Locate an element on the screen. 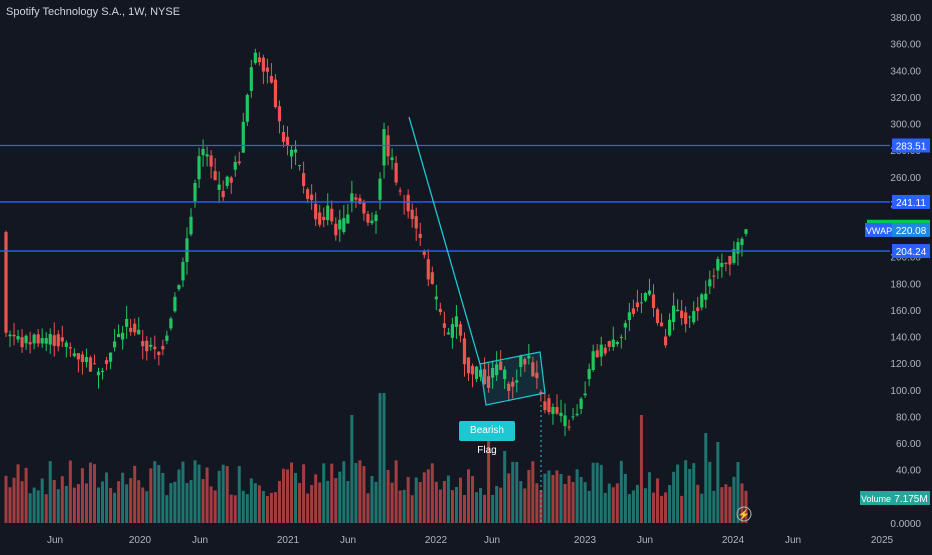 The width and height of the screenshot is (932, 555). price-tick-label: 300.00 is located at coordinates (905, 125).